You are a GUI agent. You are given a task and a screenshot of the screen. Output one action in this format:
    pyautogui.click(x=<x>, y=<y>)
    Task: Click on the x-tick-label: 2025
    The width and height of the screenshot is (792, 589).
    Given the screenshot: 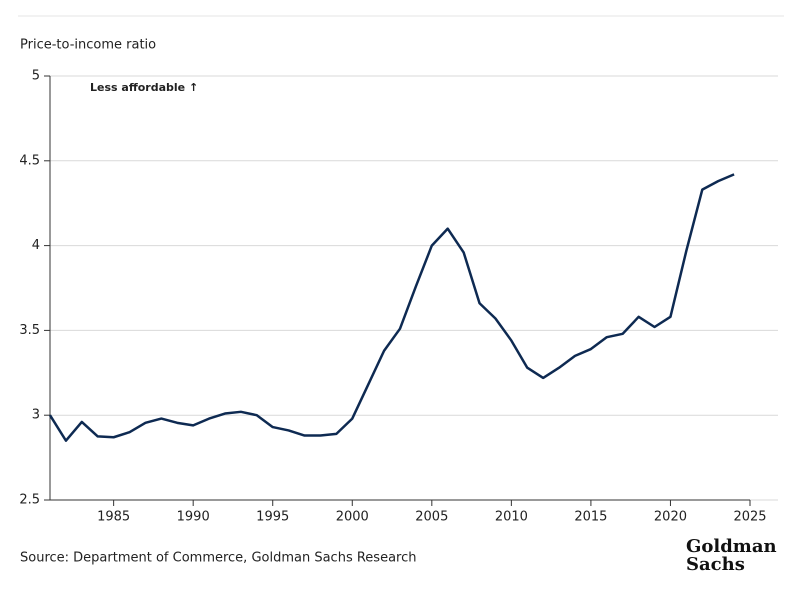 What is the action you would take?
    pyautogui.click(x=749, y=517)
    